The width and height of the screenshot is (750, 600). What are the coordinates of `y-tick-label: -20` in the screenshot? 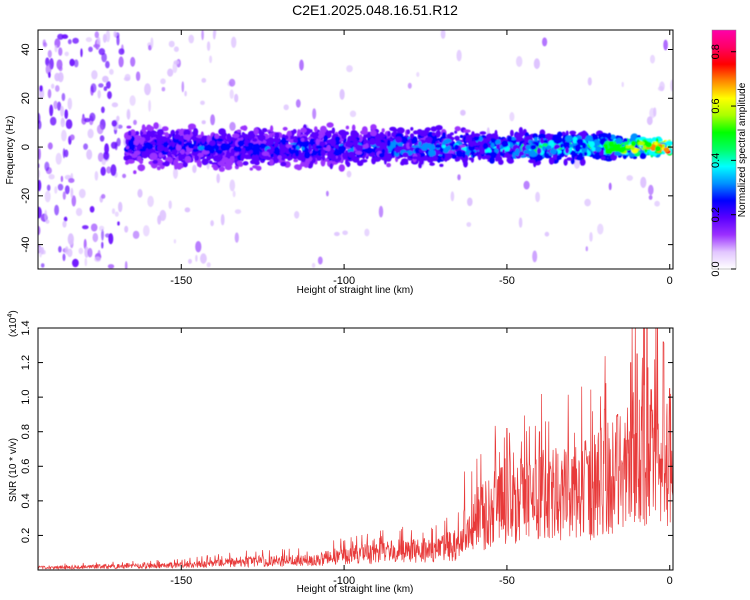 It's located at (26, 196).